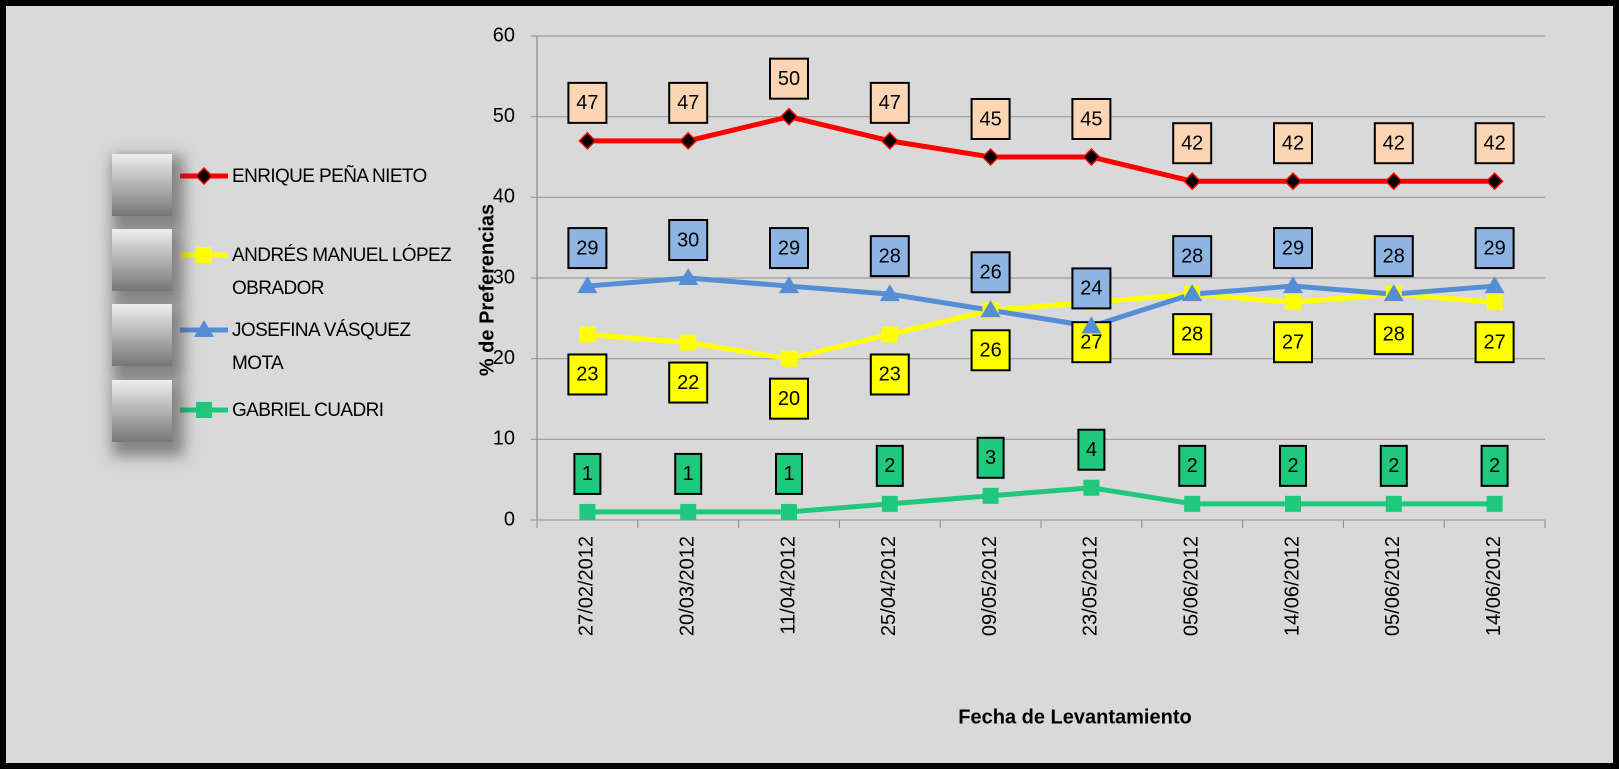 The width and height of the screenshot is (1619, 769). What do you see at coordinates (788, 585) in the screenshot?
I see `x-tick-label: 11/04/2012` at bounding box center [788, 585].